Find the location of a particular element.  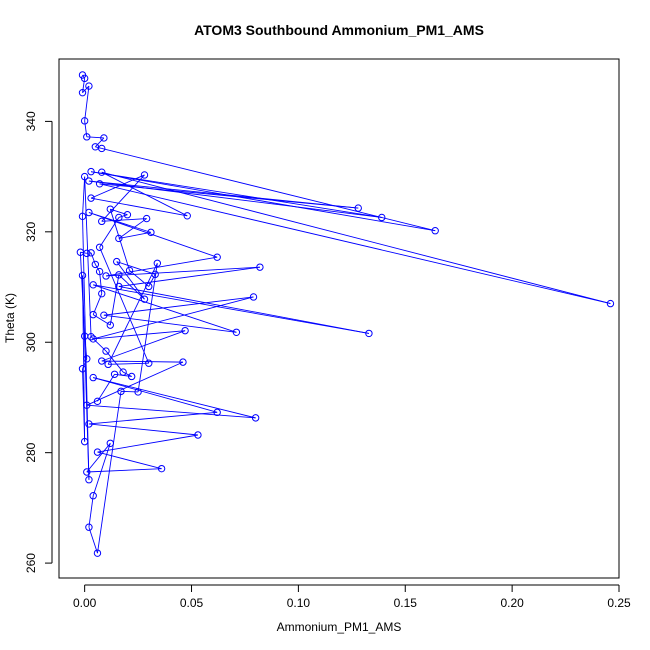

x-axis: 0.00 0.05 0.10 0.15 0.20 0.25 is located at coordinates (352, 597).